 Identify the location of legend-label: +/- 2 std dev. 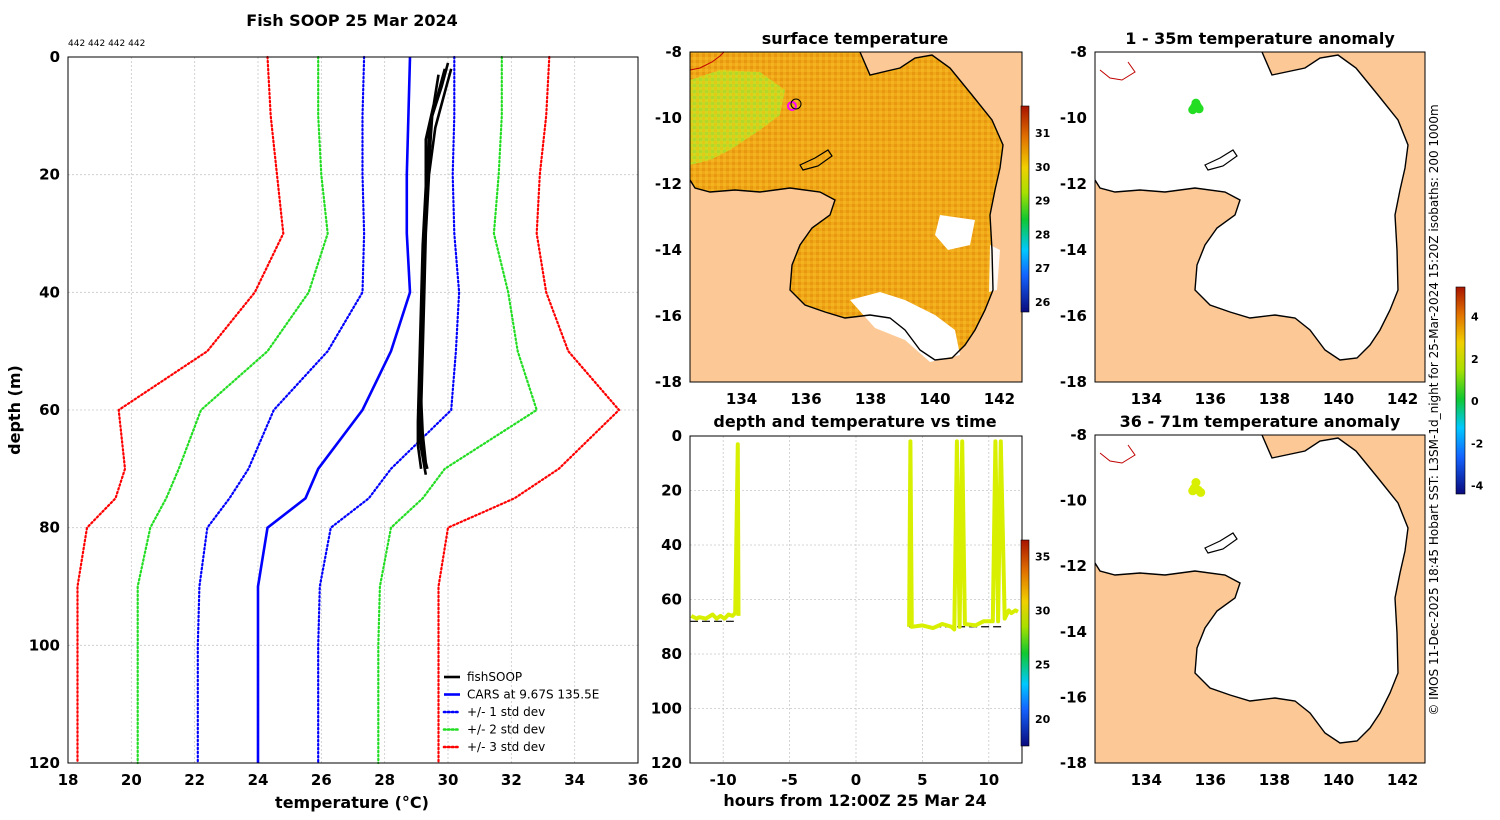
(506, 730).